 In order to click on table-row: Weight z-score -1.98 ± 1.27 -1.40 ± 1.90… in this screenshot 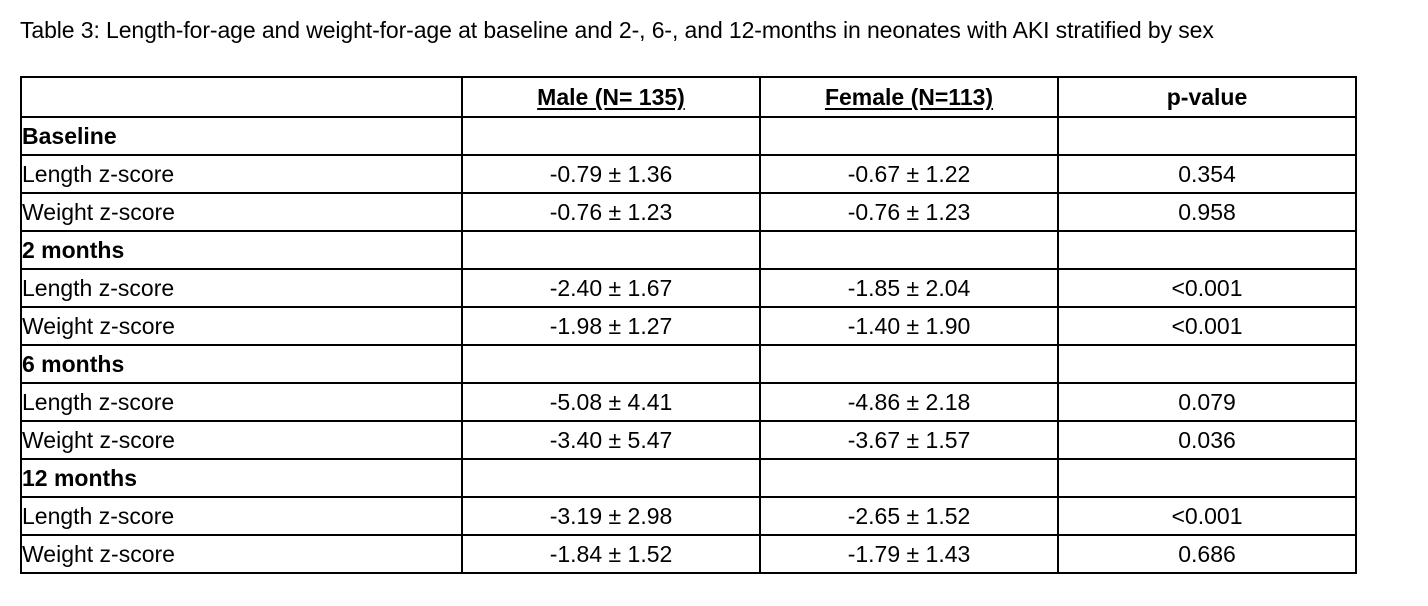, I will do `click(688, 326)`.